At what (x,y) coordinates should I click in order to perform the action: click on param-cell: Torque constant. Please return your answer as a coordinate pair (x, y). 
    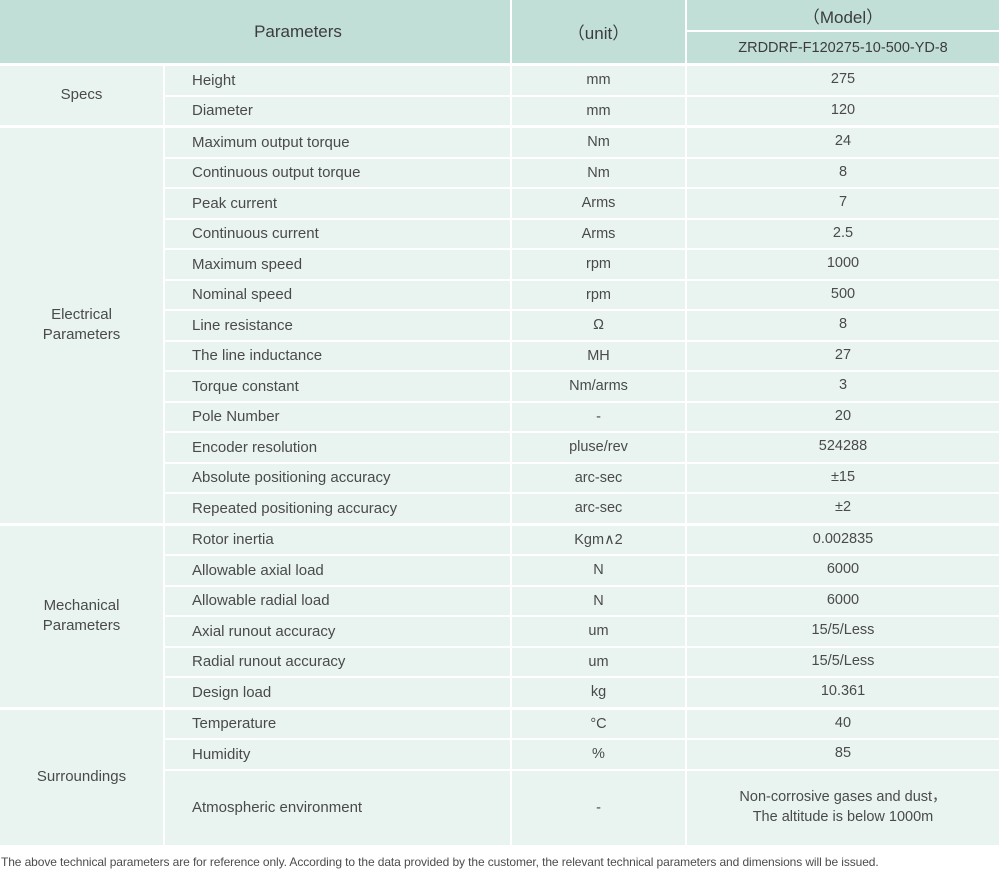
    Looking at the image, I should click on (337, 386).